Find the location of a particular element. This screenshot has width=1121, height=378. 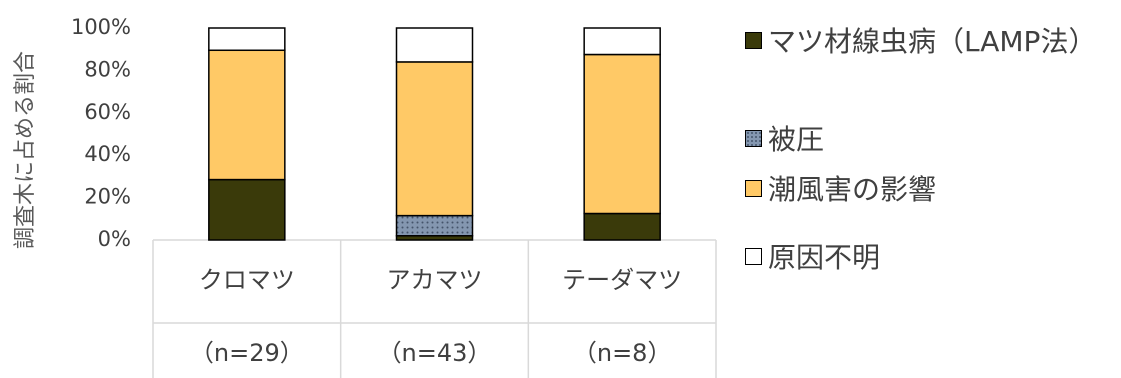

category-label: クロマツ is located at coordinates (247, 280).